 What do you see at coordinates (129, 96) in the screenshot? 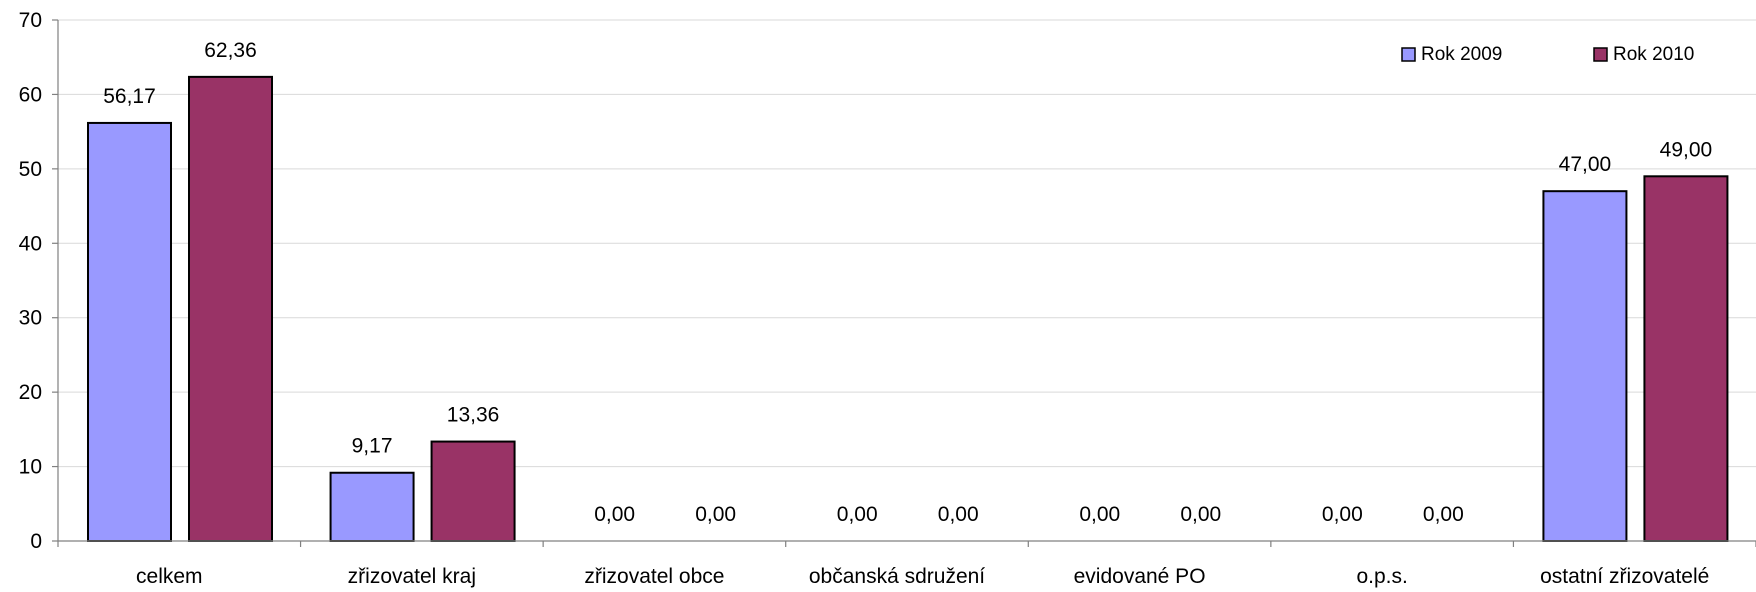
I see `data-label: 56,17` at bounding box center [129, 96].